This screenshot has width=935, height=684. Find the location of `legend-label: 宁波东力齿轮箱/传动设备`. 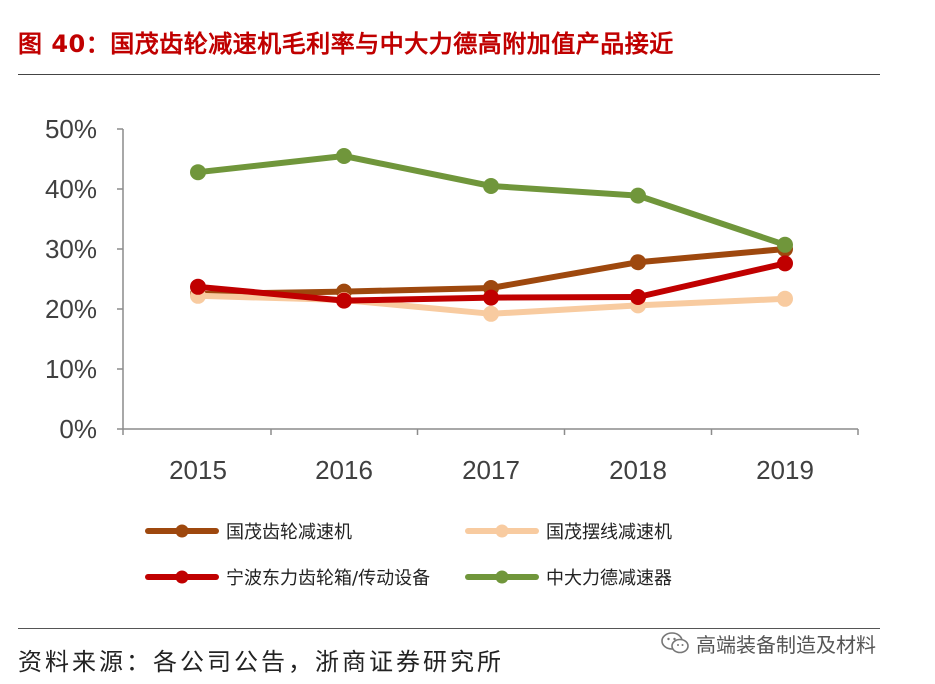

legend-label: 宁波东力齿轮箱/传动设备 is located at coordinates (328, 578).